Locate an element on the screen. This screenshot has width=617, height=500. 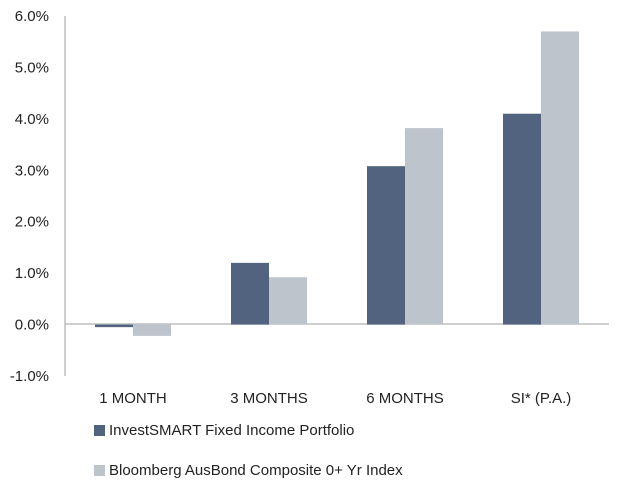
y-tick-label: 6.0% is located at coordinates (32, 16).